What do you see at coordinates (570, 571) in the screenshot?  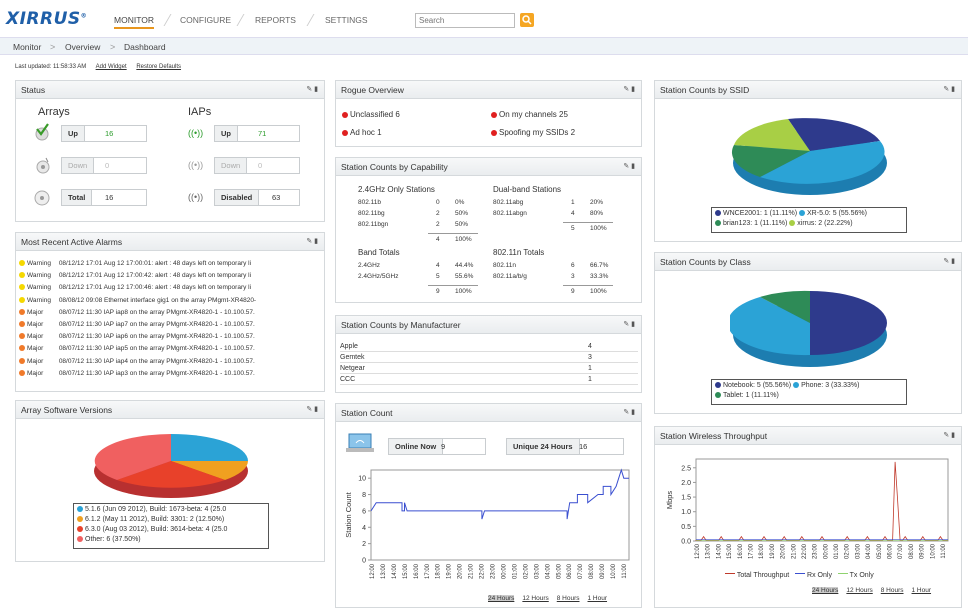 I see `x-tick-label: 06:00` at bounding box center [570, 571].